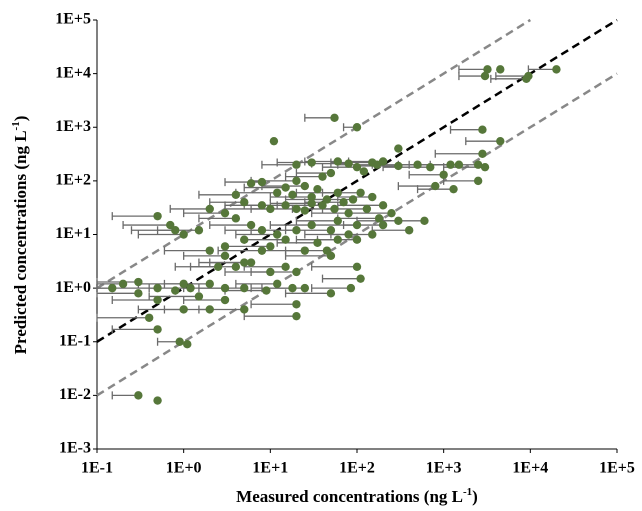  What do you see at coordinates (75, 340) in the screenshot?
I see `y-tick-label: 1E-1` at bounding box center [75, 340].